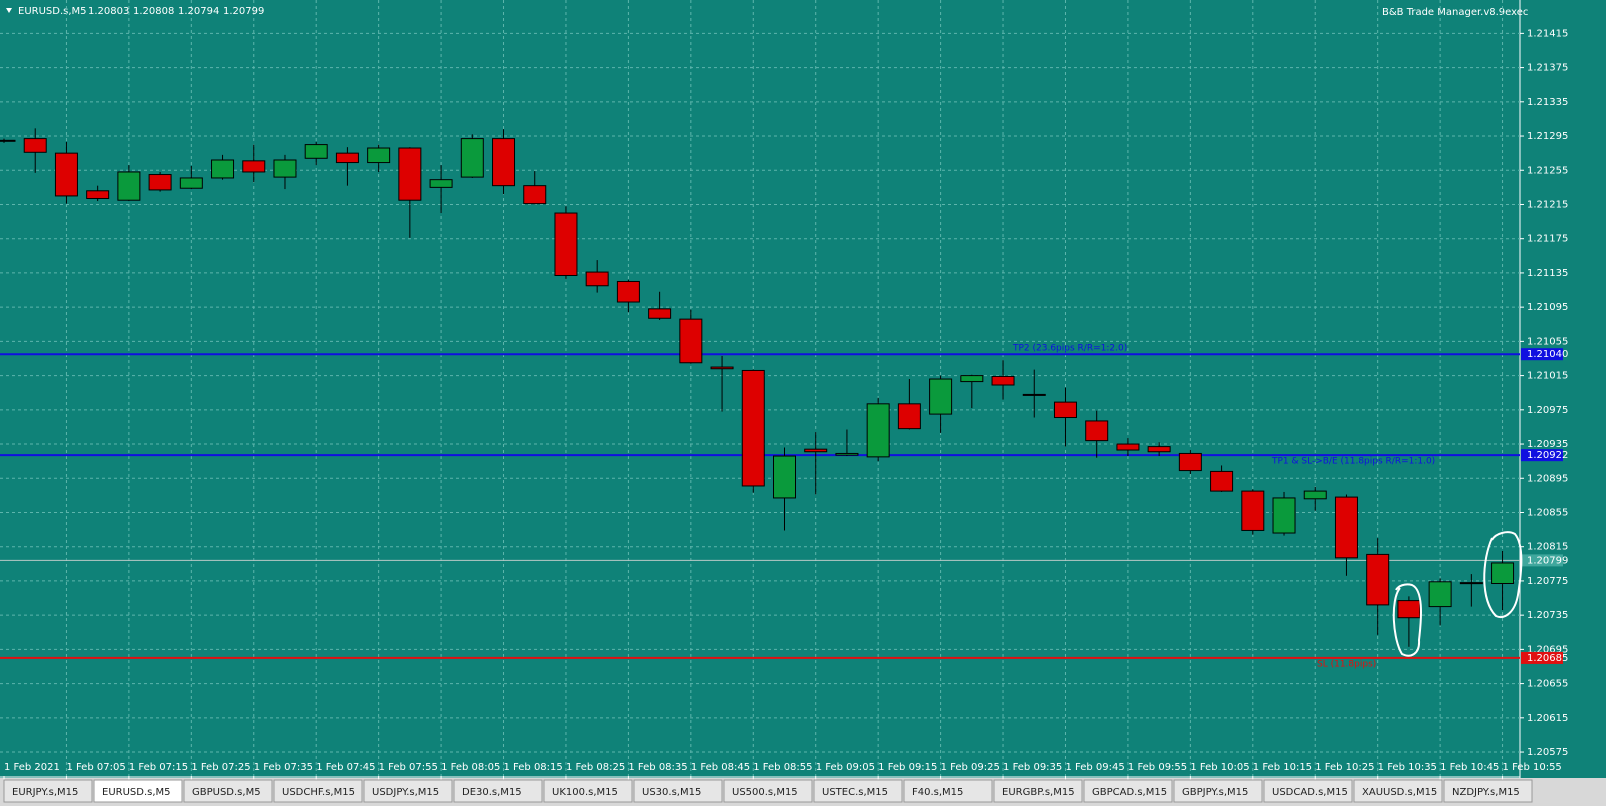  What do you see at coordinates (1346, 664) in the screenshot?
I see `level-label: SL (11.8pips)` at bounding box center [1346, 664].